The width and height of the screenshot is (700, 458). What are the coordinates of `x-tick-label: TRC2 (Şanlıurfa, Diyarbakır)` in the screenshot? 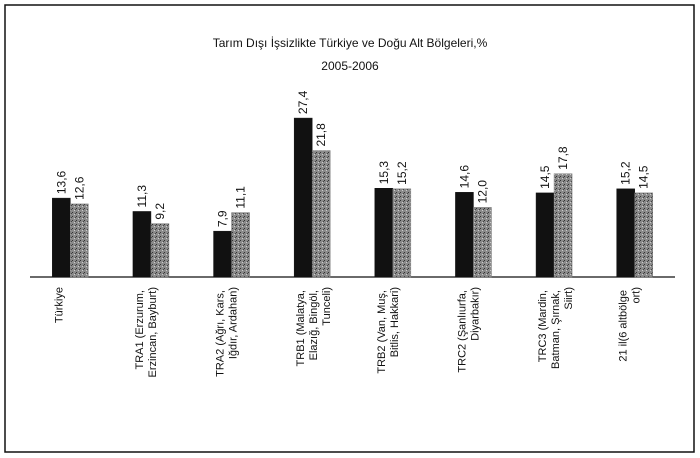 It's located at (468, 330).